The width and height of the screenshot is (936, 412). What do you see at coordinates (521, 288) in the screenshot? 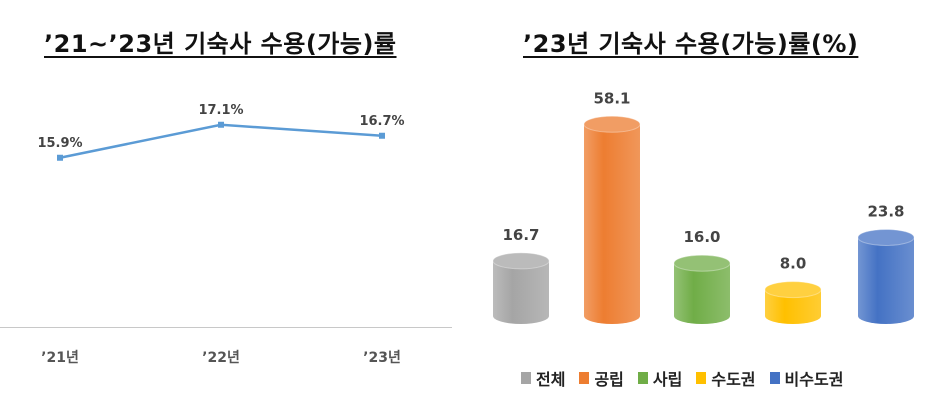
I see `bar-전체` at bounding box center [521, 288].